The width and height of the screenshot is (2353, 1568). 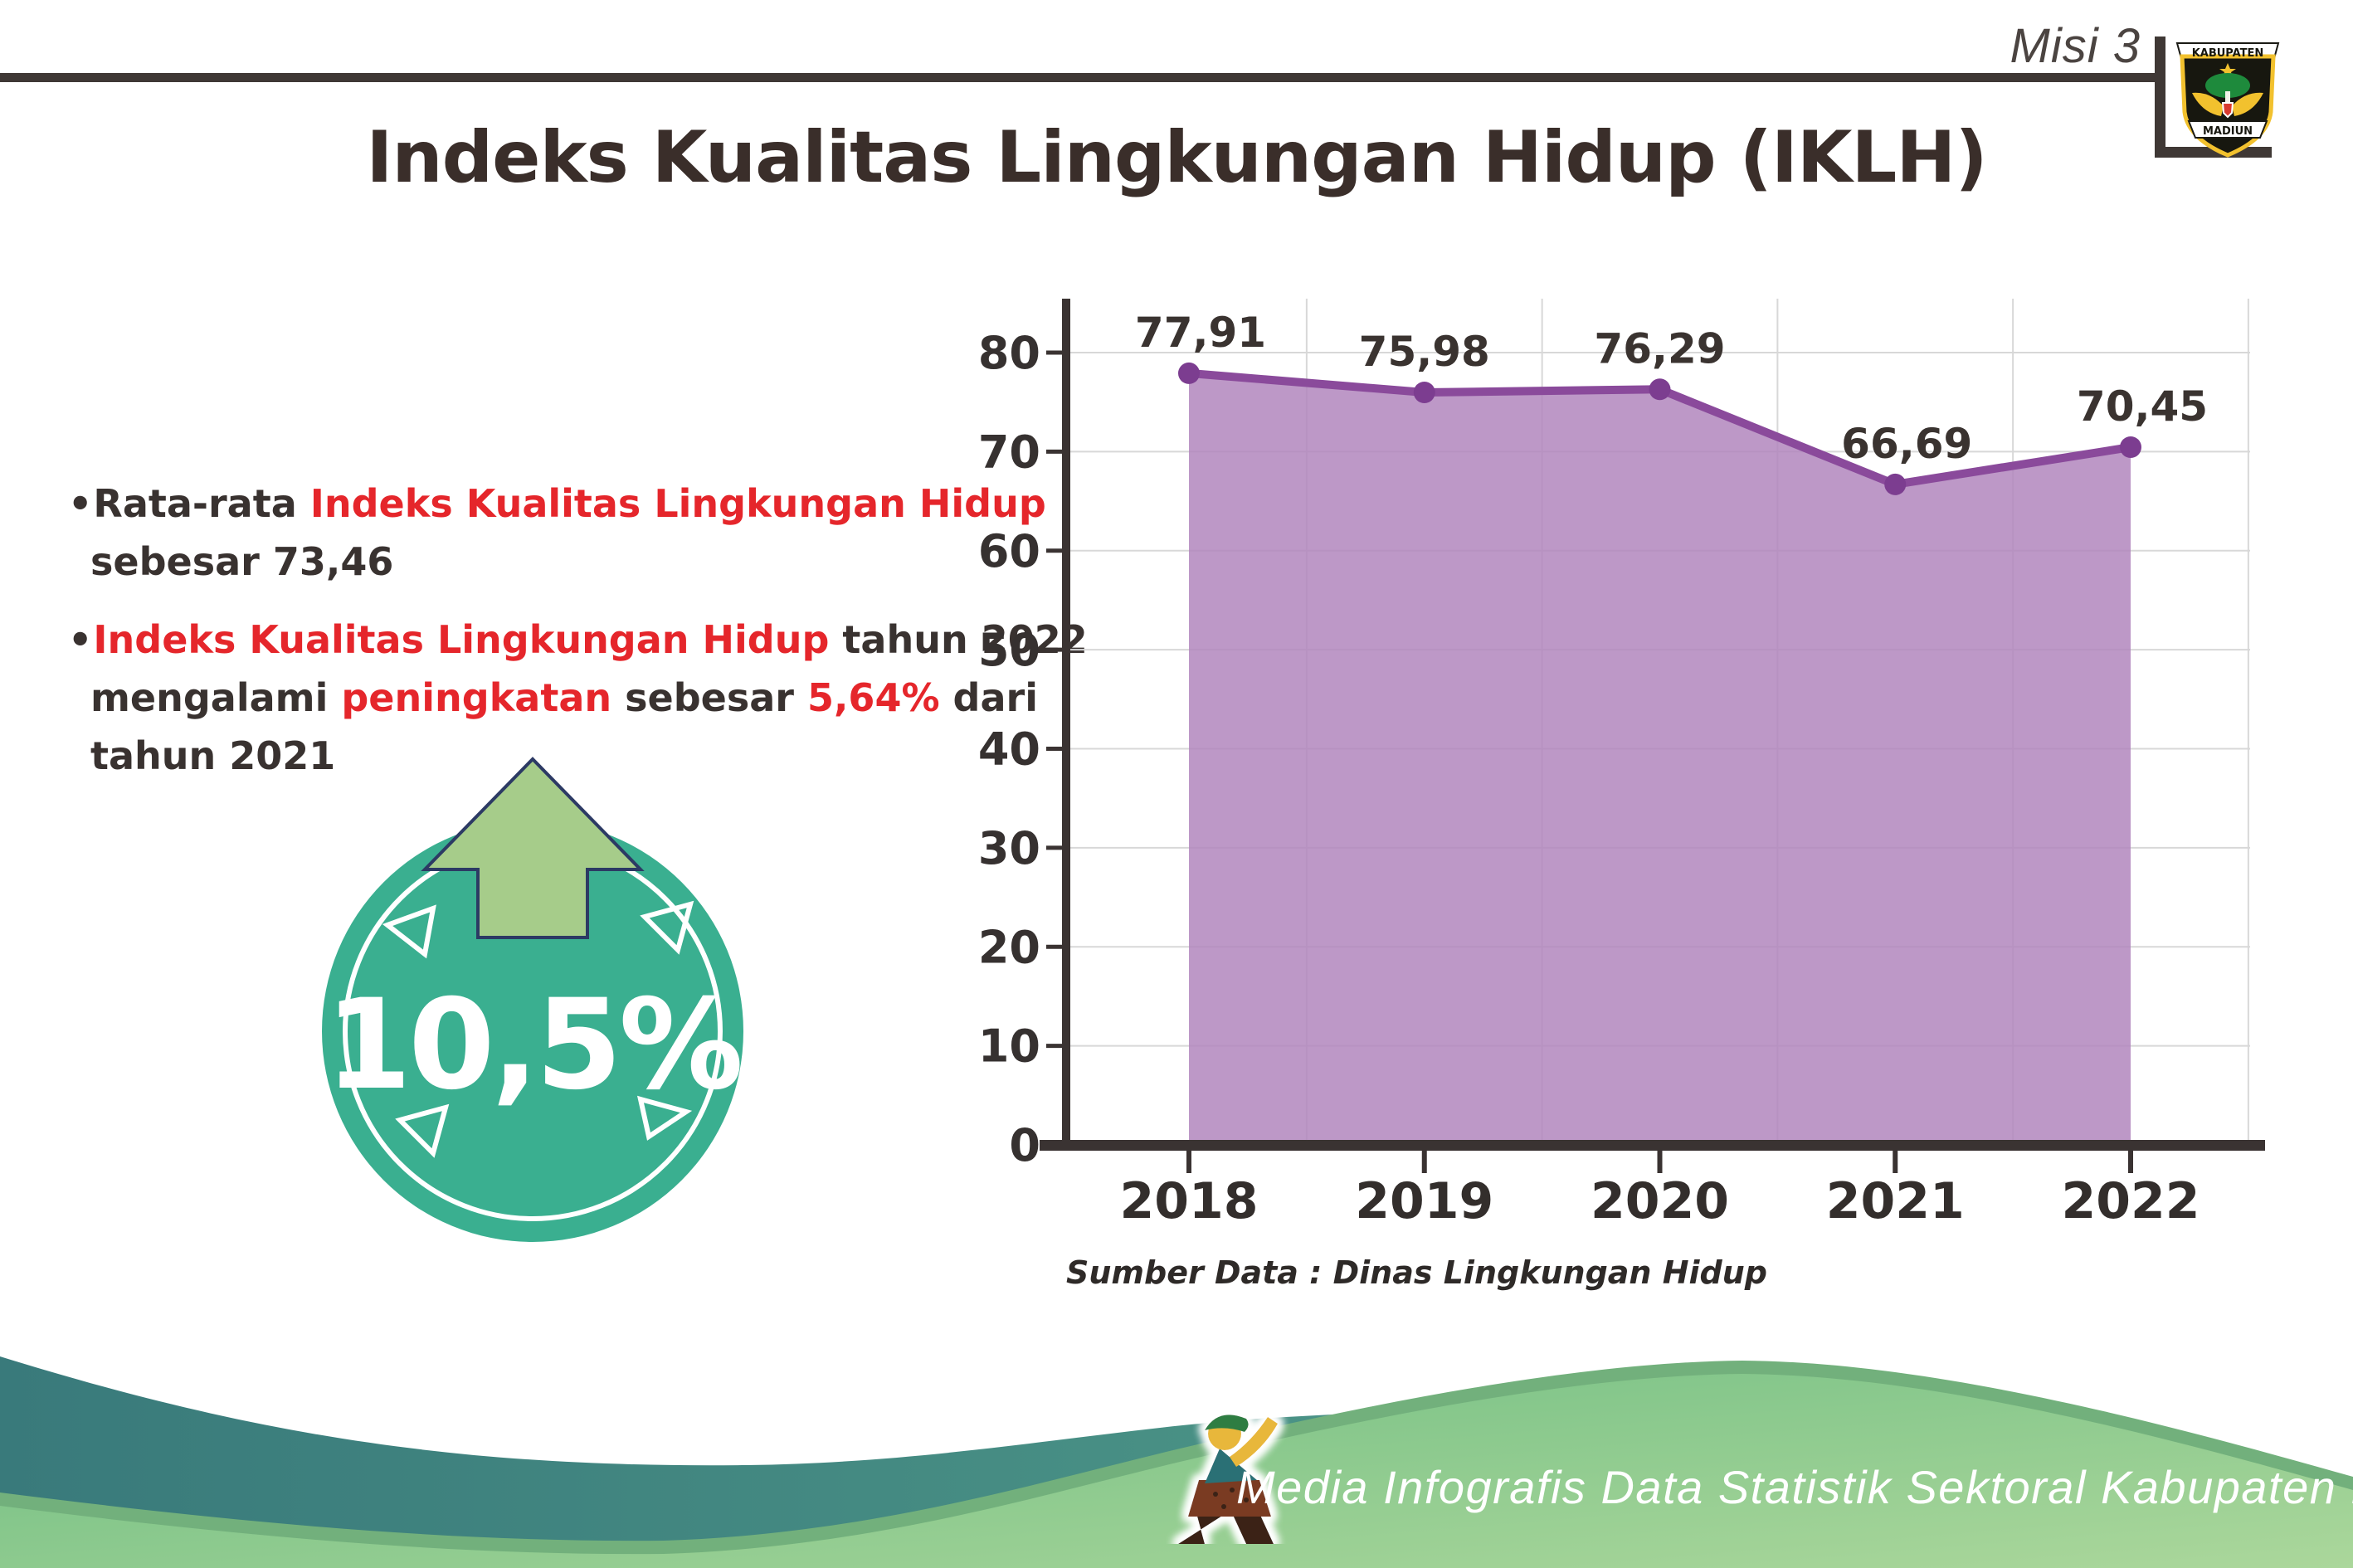 I want to click on footer-waves, so click(x=1176, y=1462).